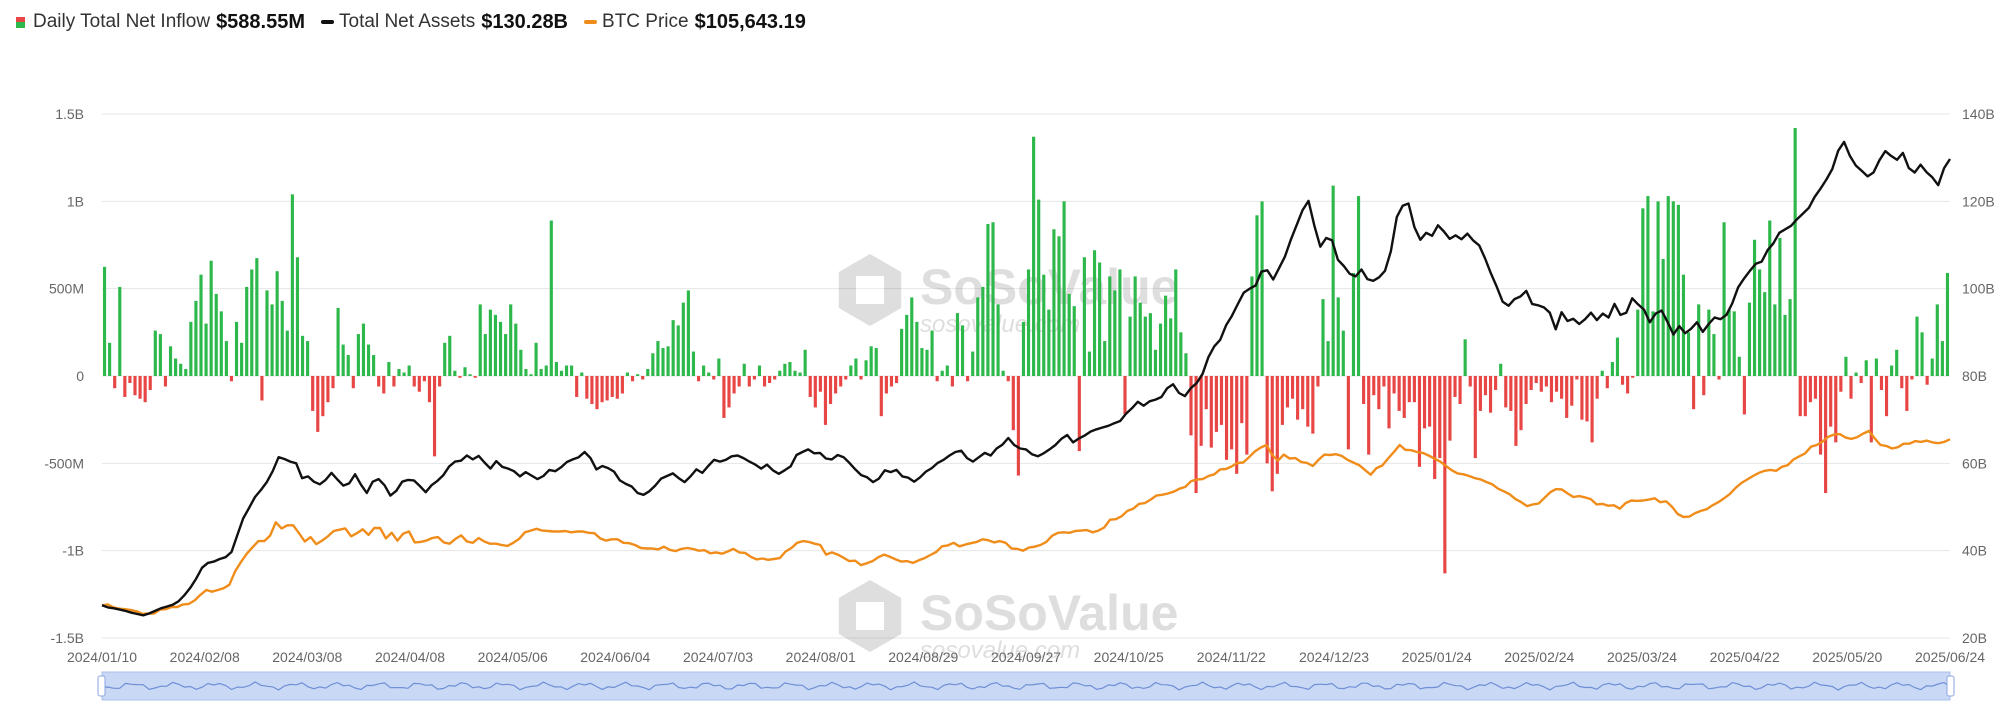 This screenshot has width=2000, height=709. I want to click on watermark-logo-icon, so click(870, 616).